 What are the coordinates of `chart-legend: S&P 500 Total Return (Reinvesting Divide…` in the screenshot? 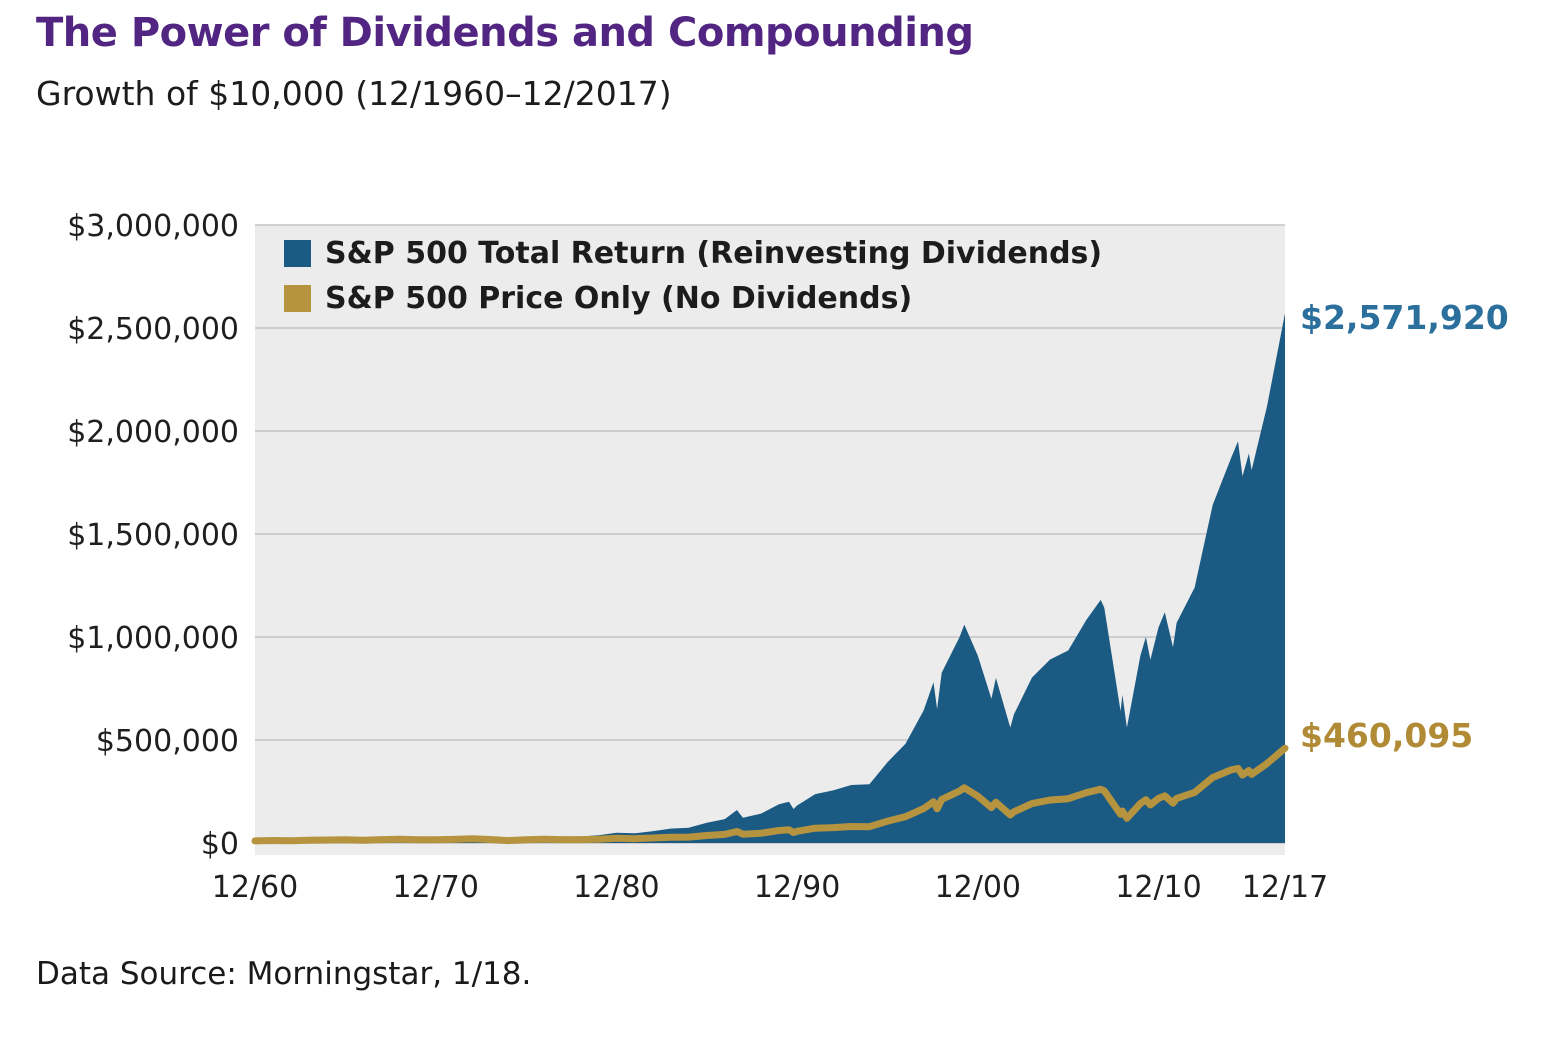 It's located at (693, 276).